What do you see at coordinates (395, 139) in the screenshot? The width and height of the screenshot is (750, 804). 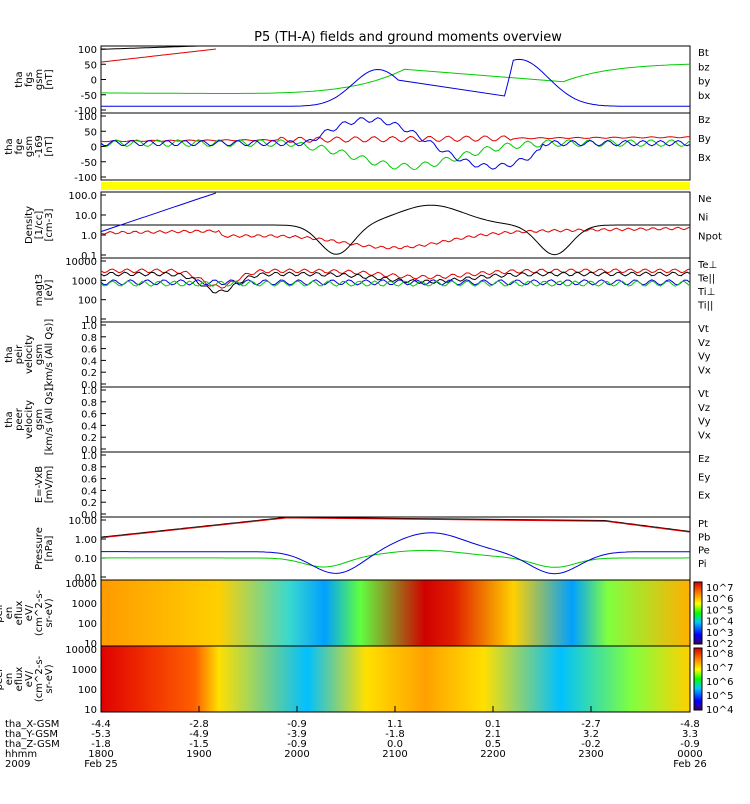 I see `trace-Bz` at bounding box center [395, 139].